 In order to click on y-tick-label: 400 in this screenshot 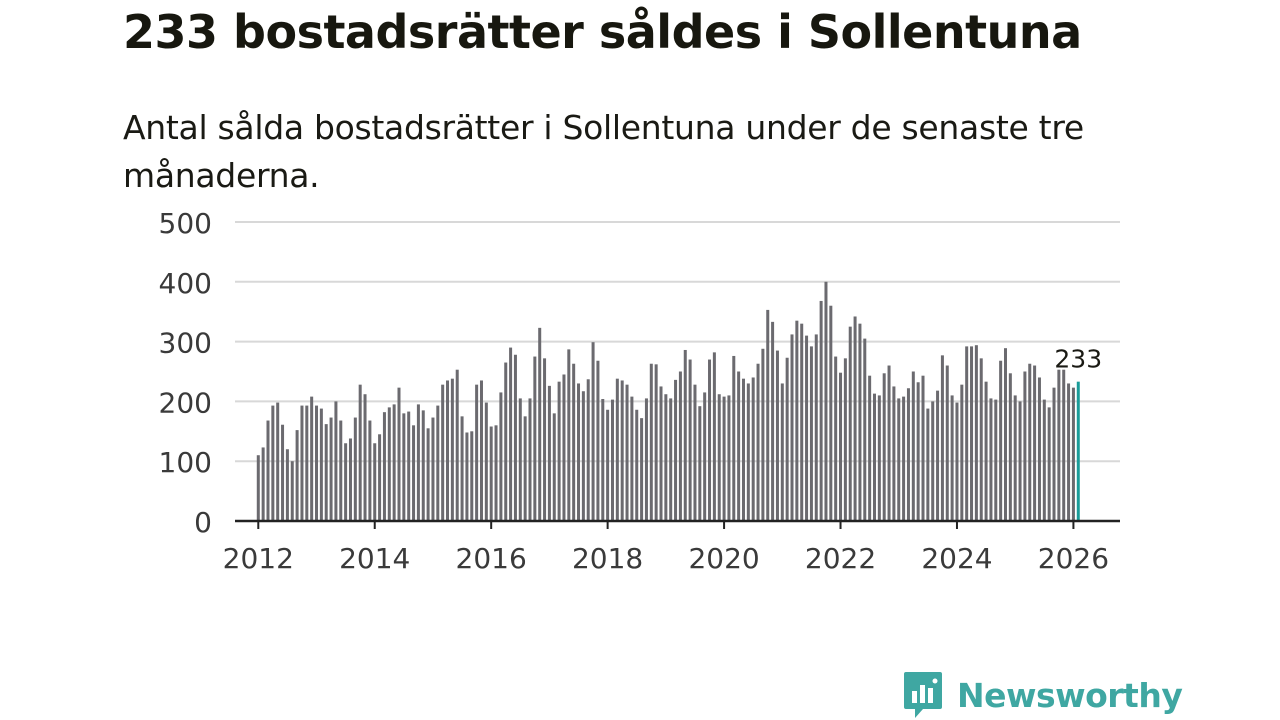, I will do `click(185, 283)`.